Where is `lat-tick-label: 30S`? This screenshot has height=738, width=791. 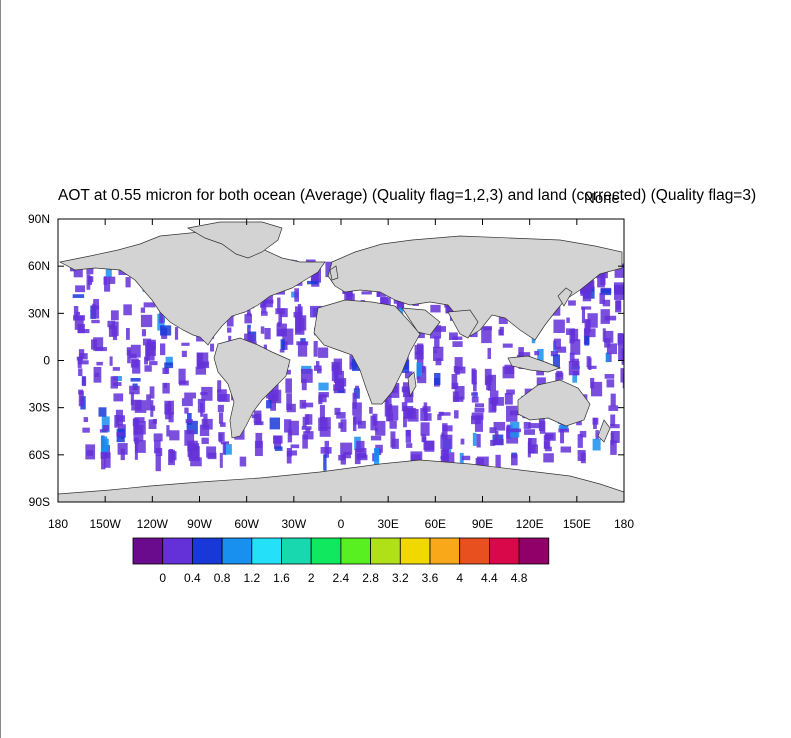 lat-tick-label: 30S is located at coordinates (39, 408).